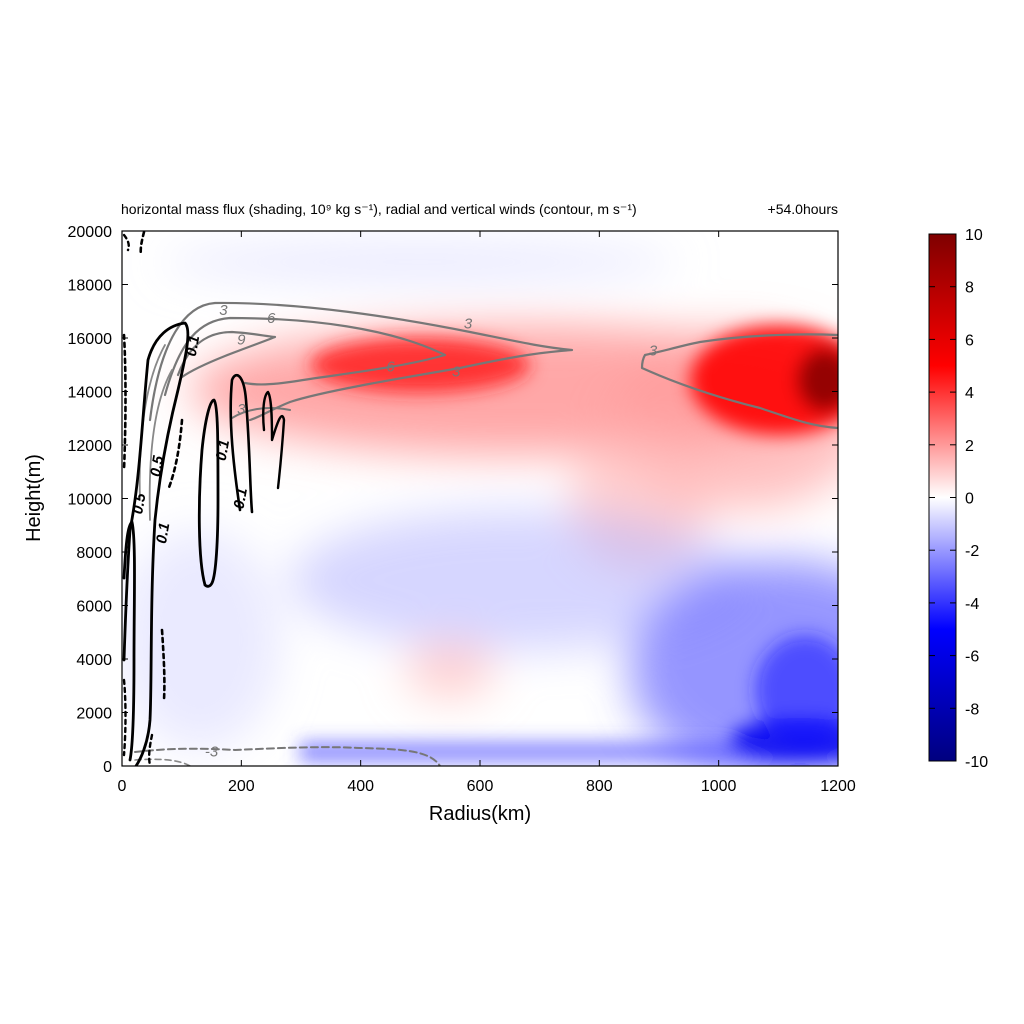 This screenshot has height=1024, width=1024. Describe the element at coordinates (972, 551) in the screenshot. I see `colorbar-tick-label: -2` at that location.